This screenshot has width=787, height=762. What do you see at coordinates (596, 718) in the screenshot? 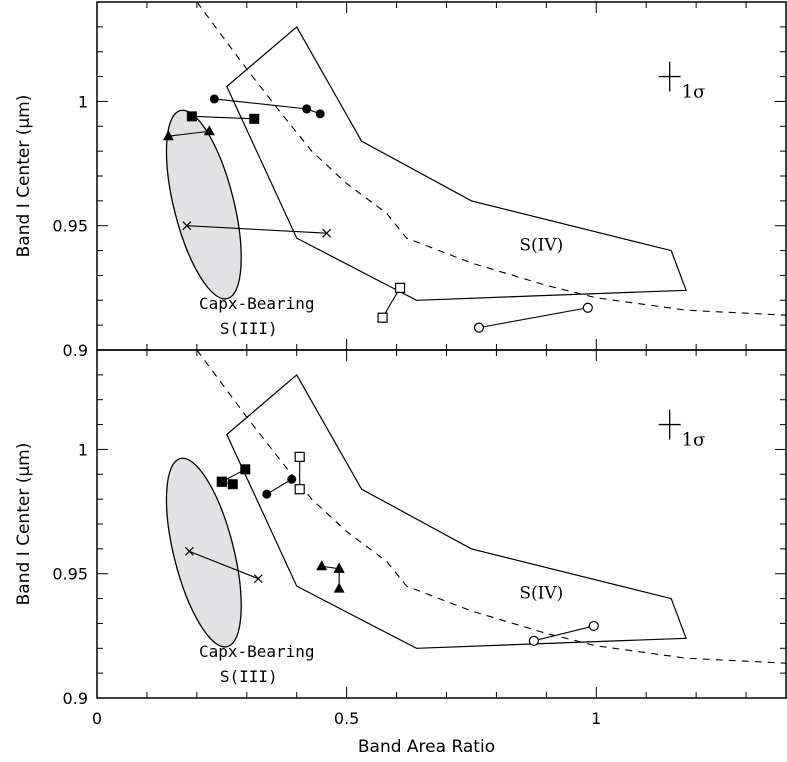
I see `x-tick-label: 1` at bounding box center [596, 718].